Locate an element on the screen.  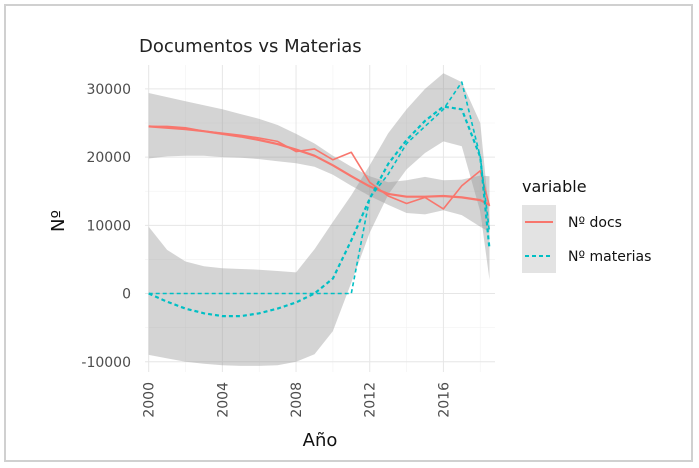
y-tick-label: -10000 is located at coordinates (106, 363).